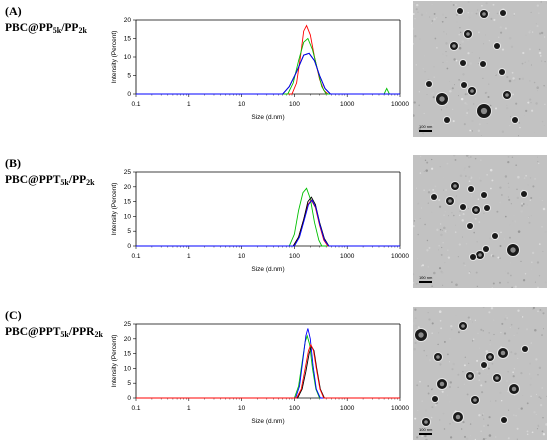 Image resolution: width=550 pixels, height=444 pixels. Describe the element at coordinates (114, 361) in the screenshot. I see `y-axis-label: Intensity (Percent)` at that location.